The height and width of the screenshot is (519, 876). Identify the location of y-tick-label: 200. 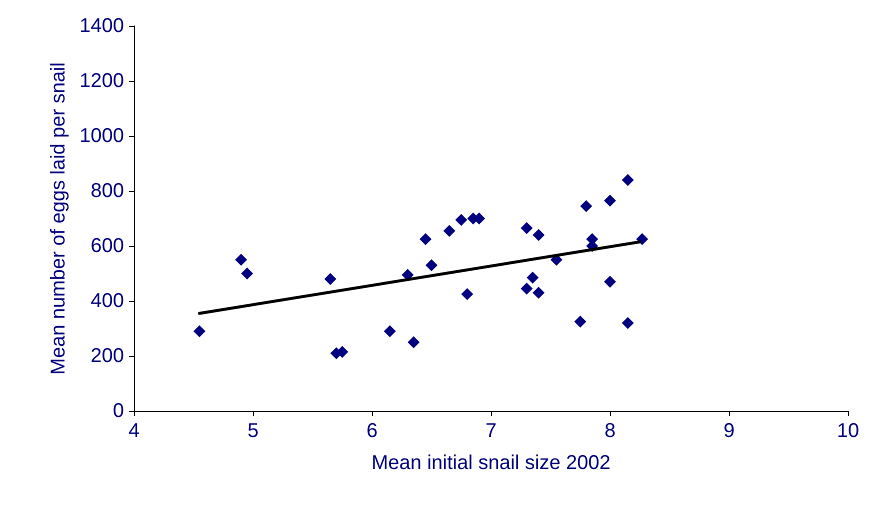
(107, 356).